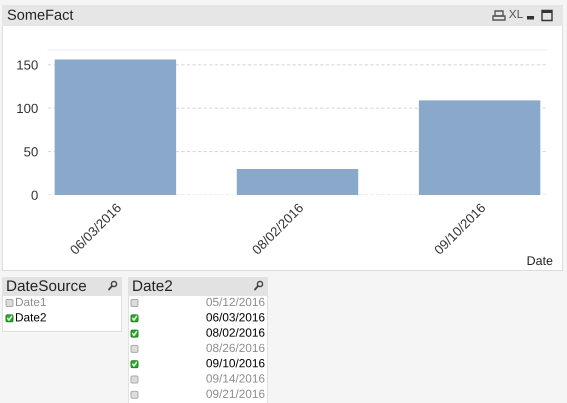 This screenshot has width=567, height=403. What do you see at coordinates (27, 109) in the screenshot?
I see `y-tick-label: 100` at bounding box center [27, 109].